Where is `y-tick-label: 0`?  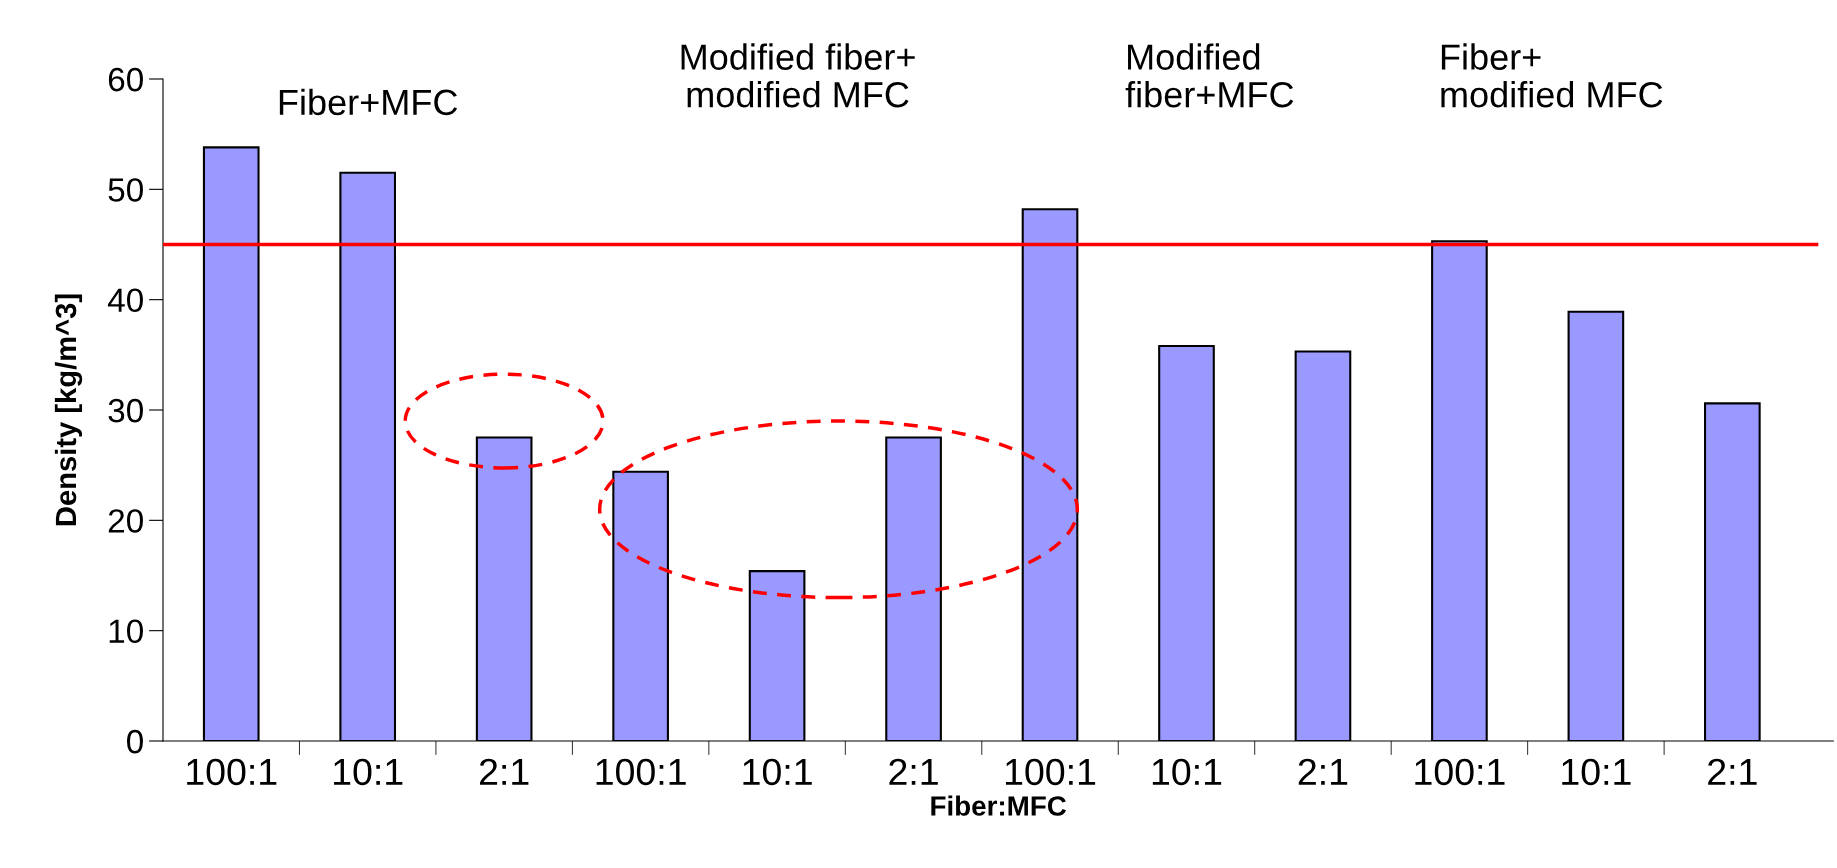 y-tick-label: 0 is located at coordinates (135, 741).